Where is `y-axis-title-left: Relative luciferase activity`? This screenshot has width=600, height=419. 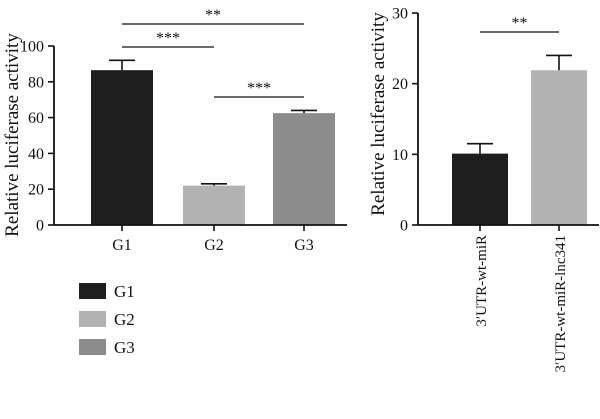 y-axis-title-left: Relative luciferase activity is located at coordinates (12, 135).